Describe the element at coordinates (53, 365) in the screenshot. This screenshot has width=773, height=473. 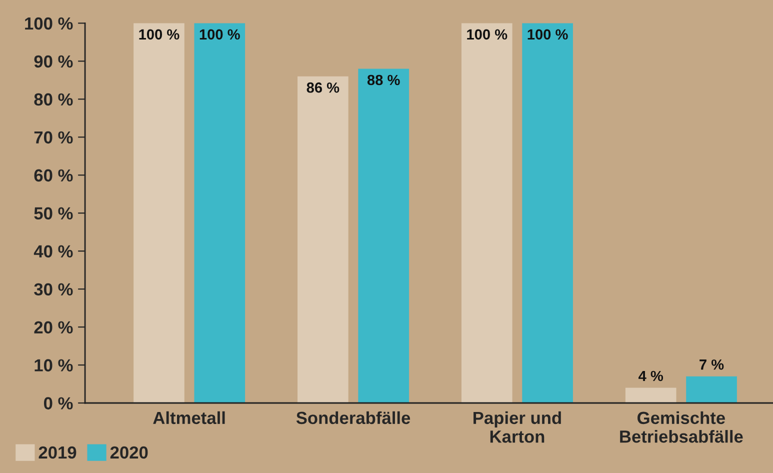
I see `y-tick-label: 10 %` at that location.